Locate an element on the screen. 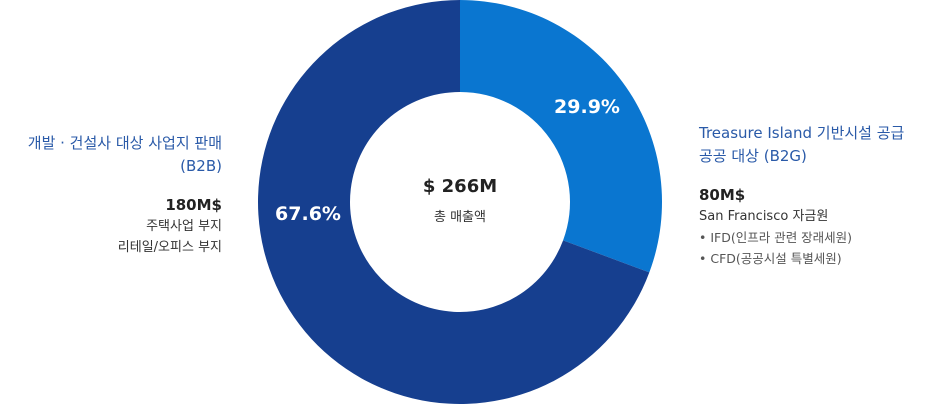 The image size is (935, 405). b2g-bullet-1: IFD(인프라 관련 장래세원) is located at coordinates (817, 237).